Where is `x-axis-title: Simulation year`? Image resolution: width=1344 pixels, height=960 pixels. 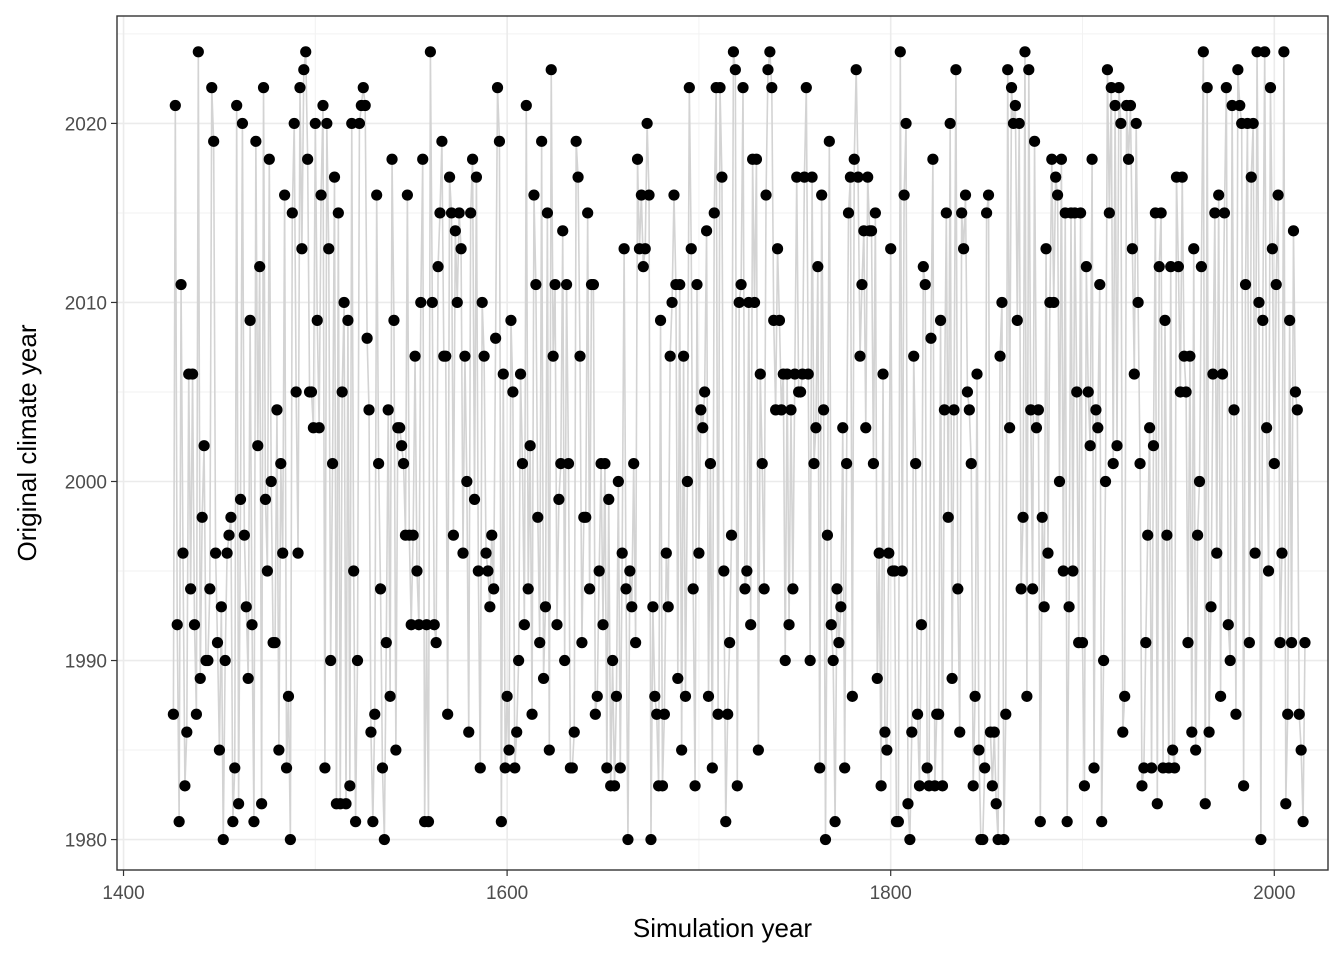
x-axis-title: Simulation year is located at coordinates (723, 928).